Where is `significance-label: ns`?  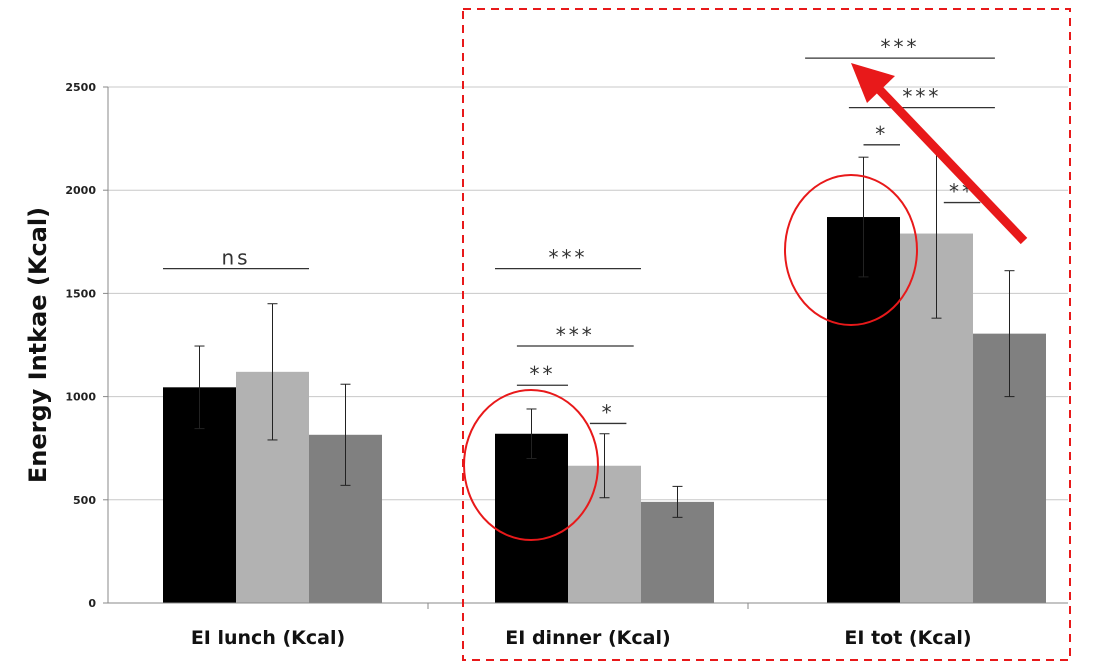
significance-label: ns is located at coordinates (235, 258).